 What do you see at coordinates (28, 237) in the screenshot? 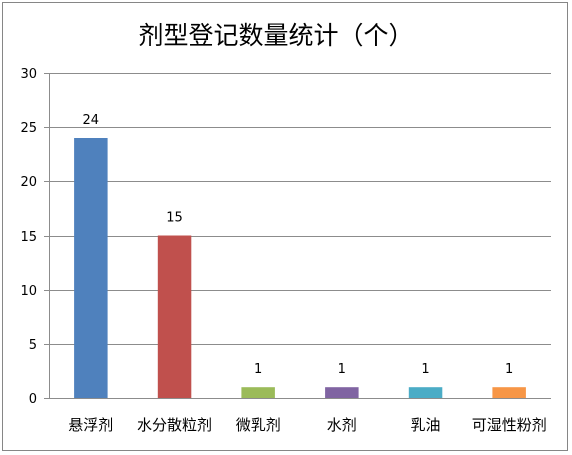
I see `y-tick-label: 15` at bounding box center [28, 237].